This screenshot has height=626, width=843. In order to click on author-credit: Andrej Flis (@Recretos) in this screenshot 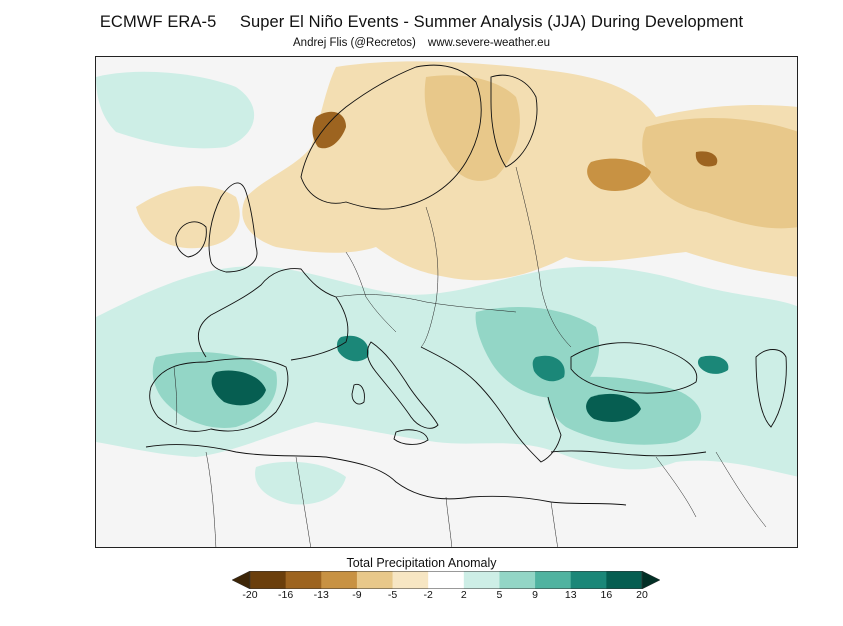, I will do `click(354, 43)`.